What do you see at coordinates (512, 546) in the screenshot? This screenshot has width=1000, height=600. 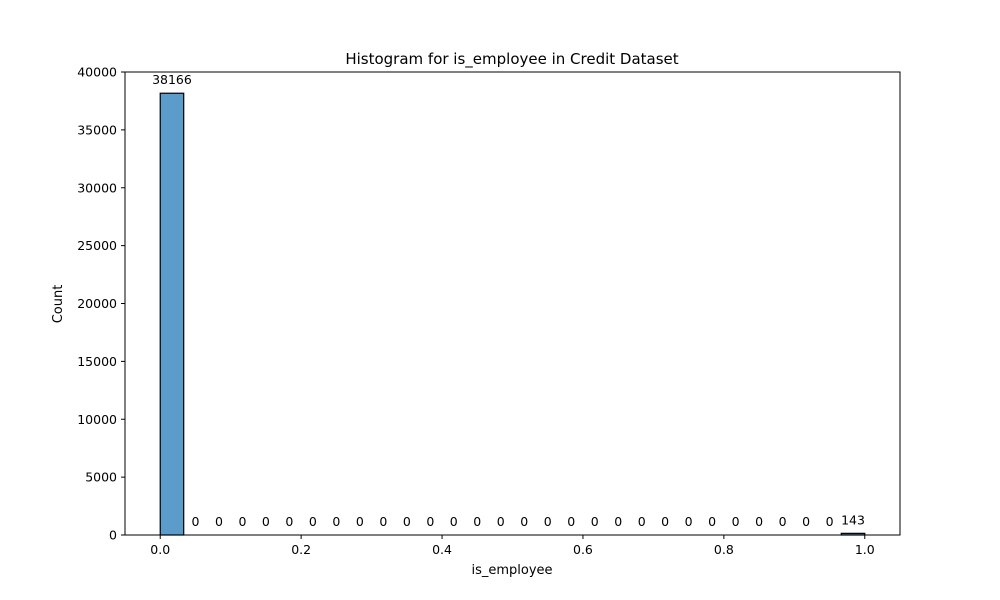 I see `x-axis: 0.0 0.2 0.4 0.6 0.8 1.0` at bounding box center [512, 546].